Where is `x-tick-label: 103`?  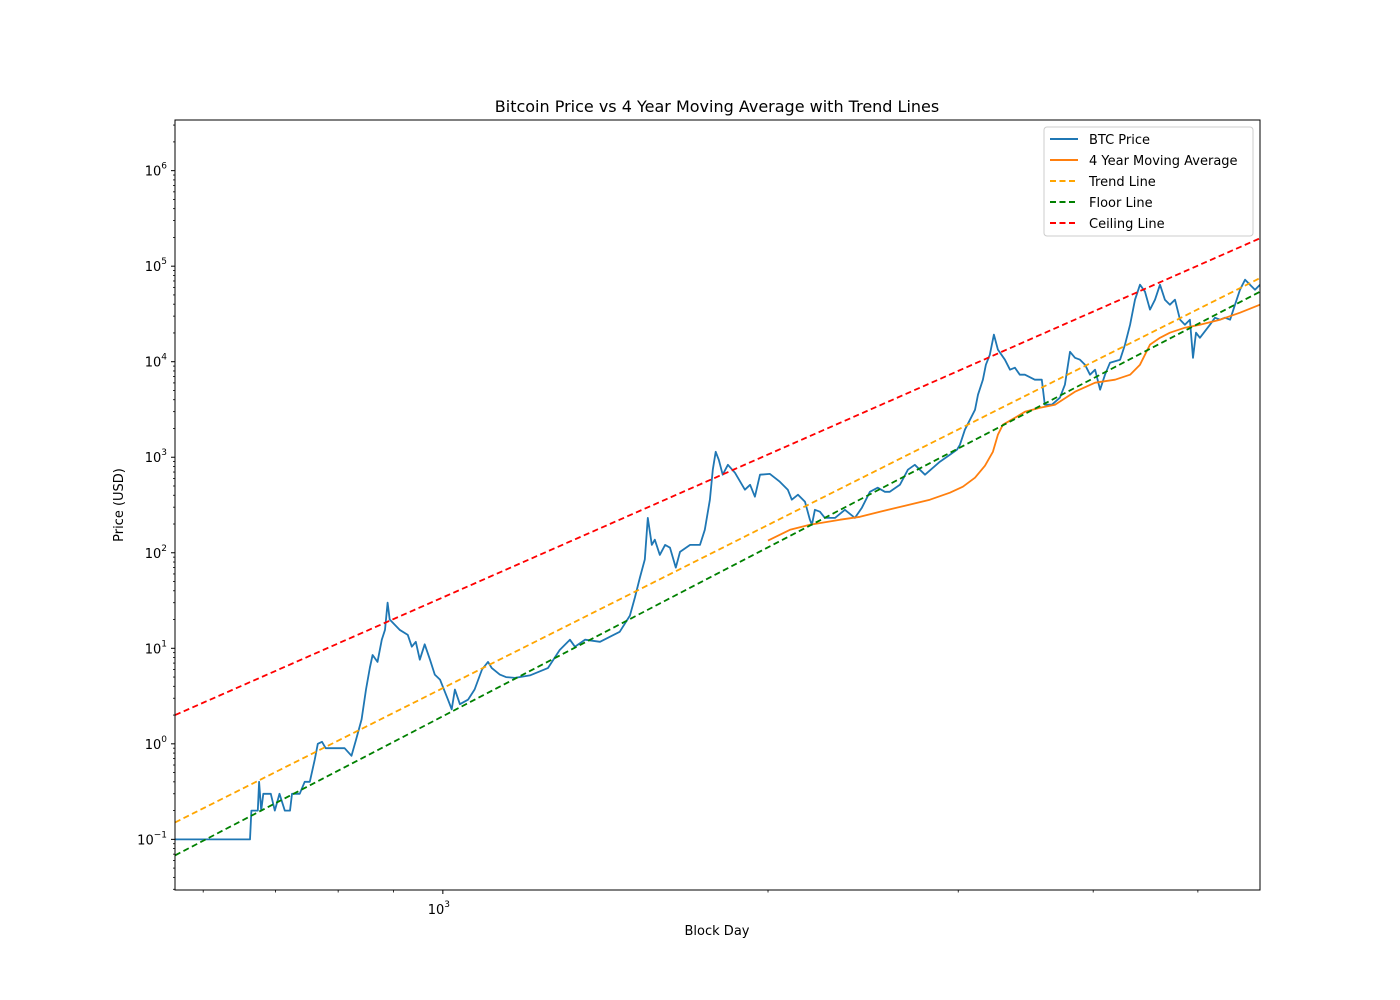
x-tick-label: 103 is located at coordinates (439, 909).